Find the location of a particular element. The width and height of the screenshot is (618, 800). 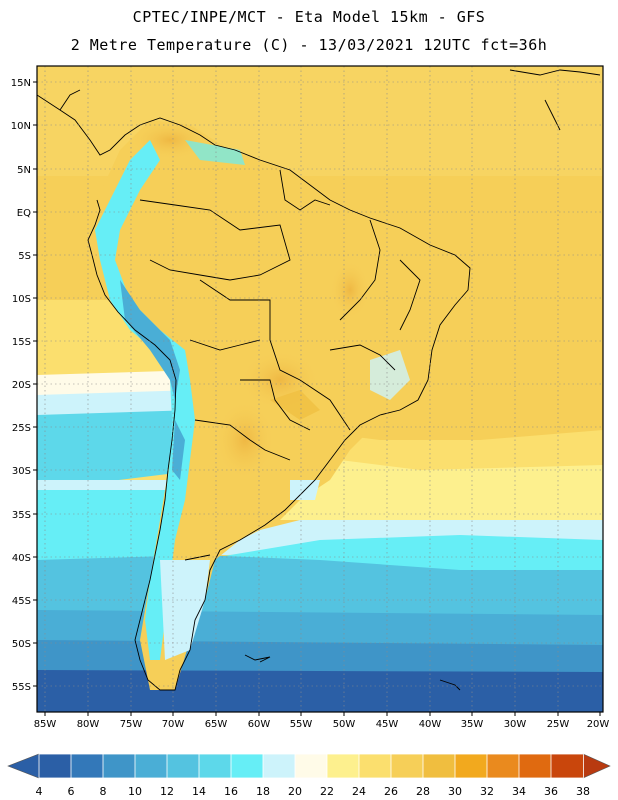

colorbar-tick-label: 14 is located at coordinates (199, 791).